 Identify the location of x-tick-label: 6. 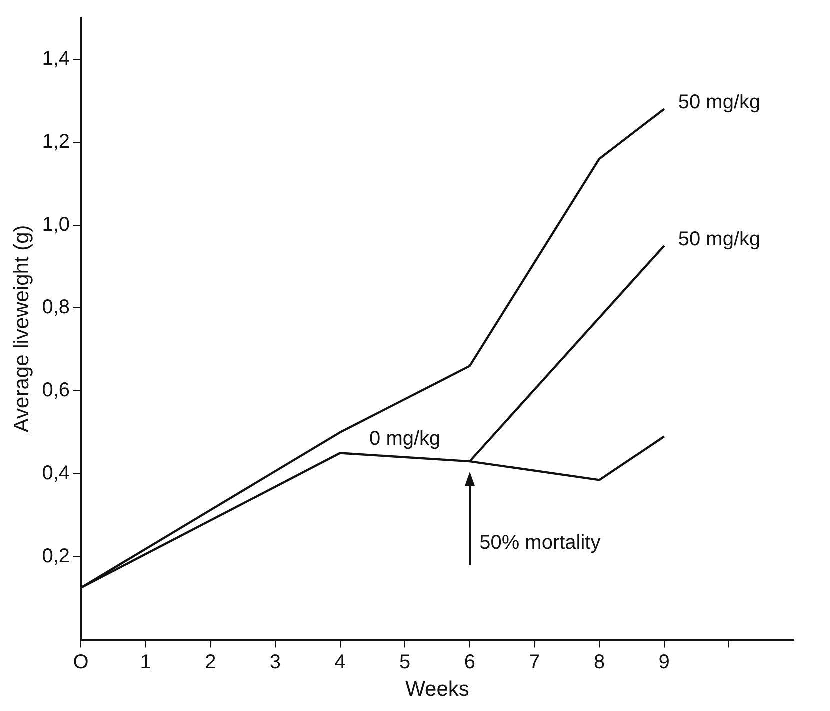
(470, 662).